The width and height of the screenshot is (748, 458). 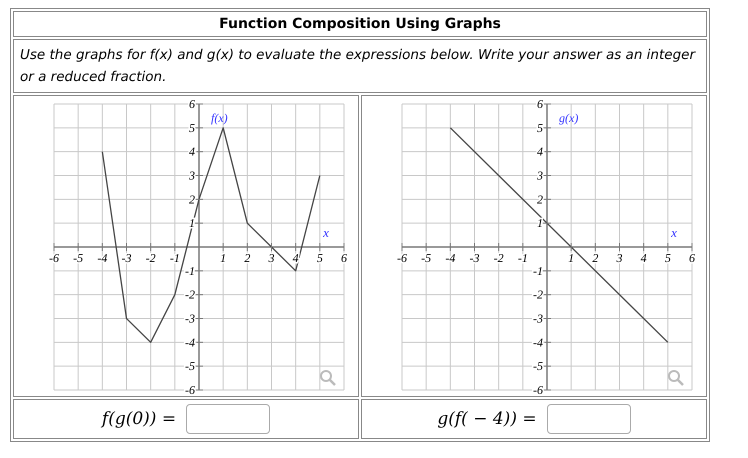 What do you see at coordinates (487, 419) in the screenshot?
I see `text: g(f( − 4)) =` at bounding box center [487, 419].